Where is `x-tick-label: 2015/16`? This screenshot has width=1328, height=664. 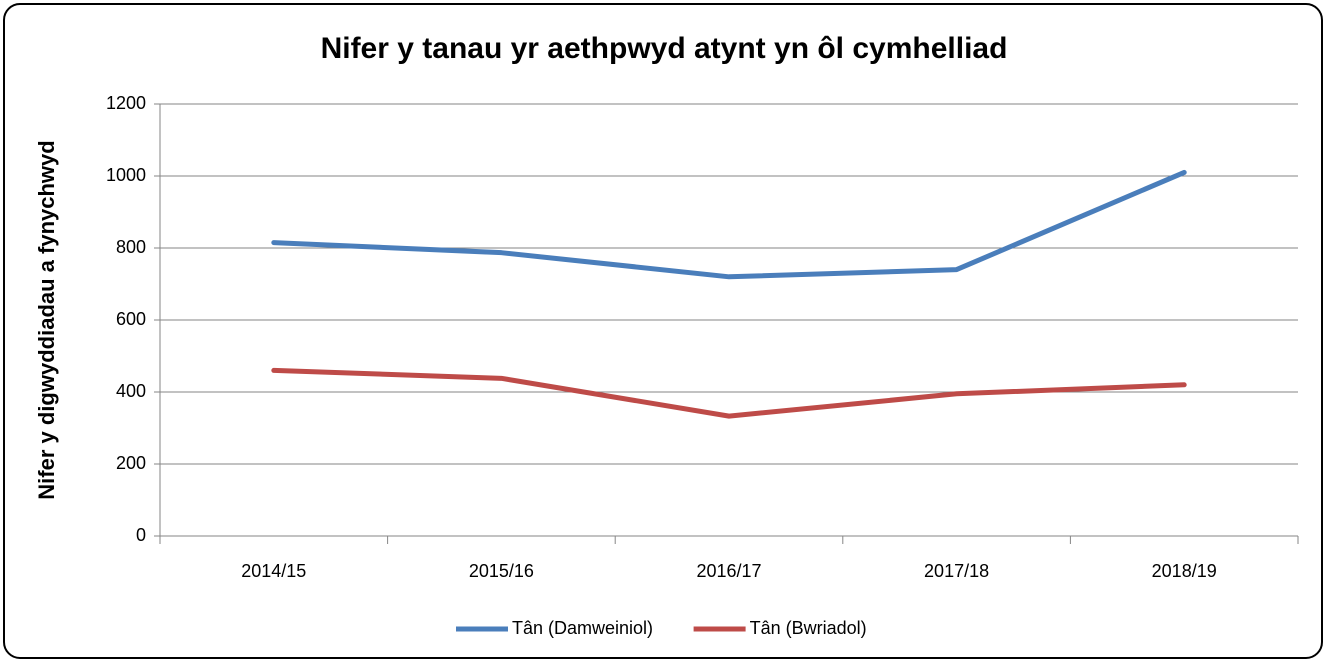
x-tick-label: 2015/16 is located at coordinates (501, 571).